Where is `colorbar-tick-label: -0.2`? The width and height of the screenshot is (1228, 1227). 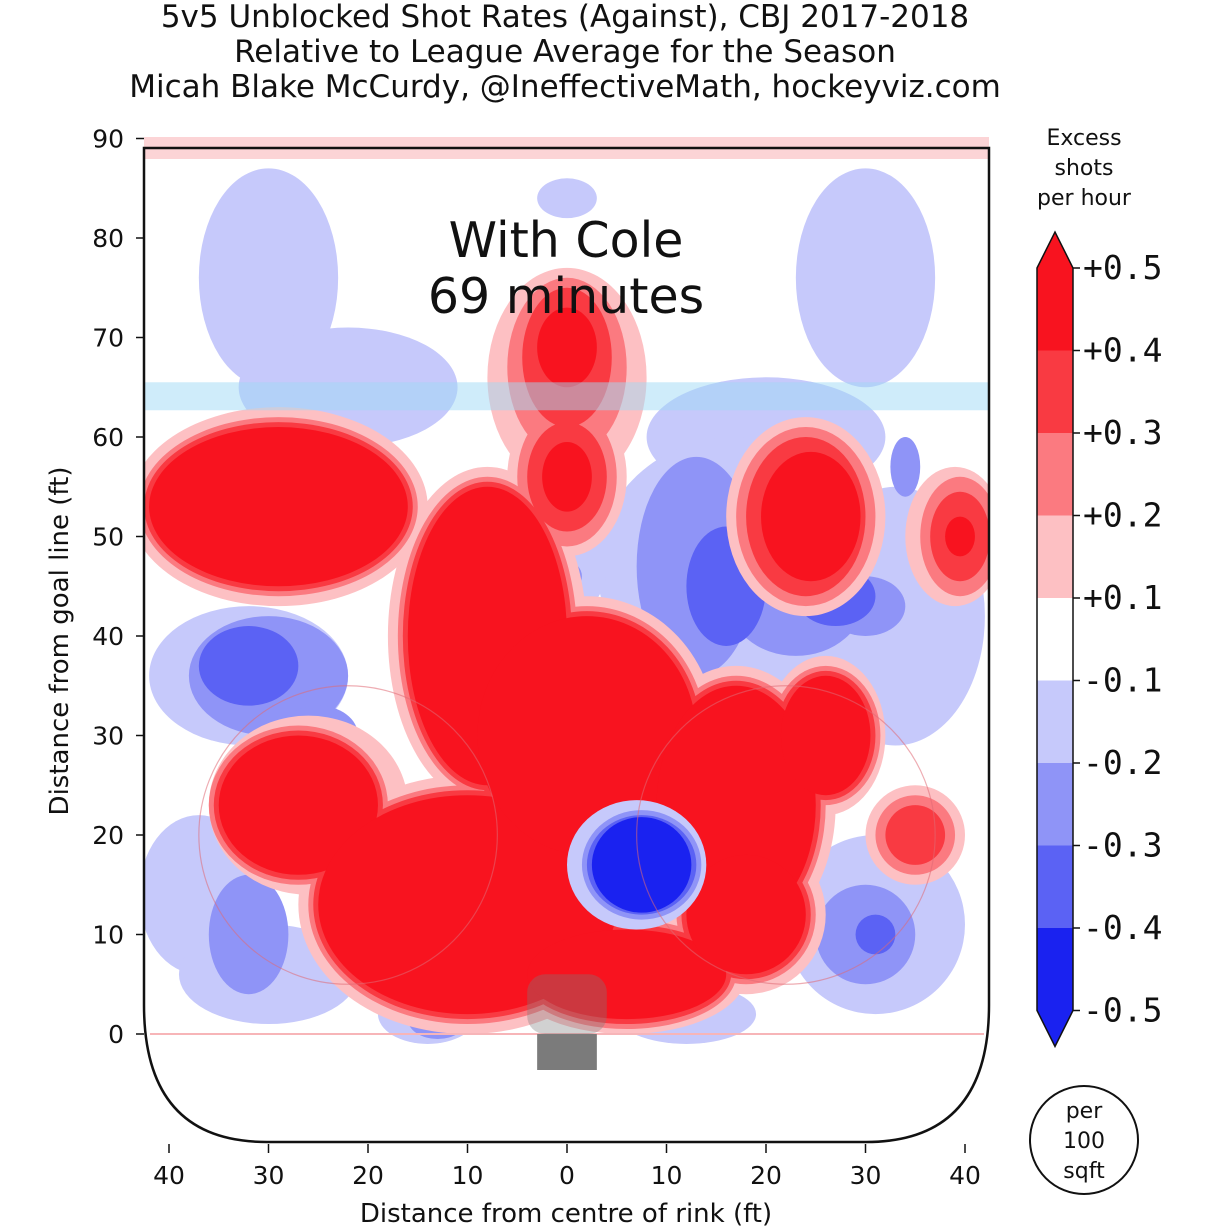
colorbar-tick-label: -0.2 is located at coordinates (1122, 762).